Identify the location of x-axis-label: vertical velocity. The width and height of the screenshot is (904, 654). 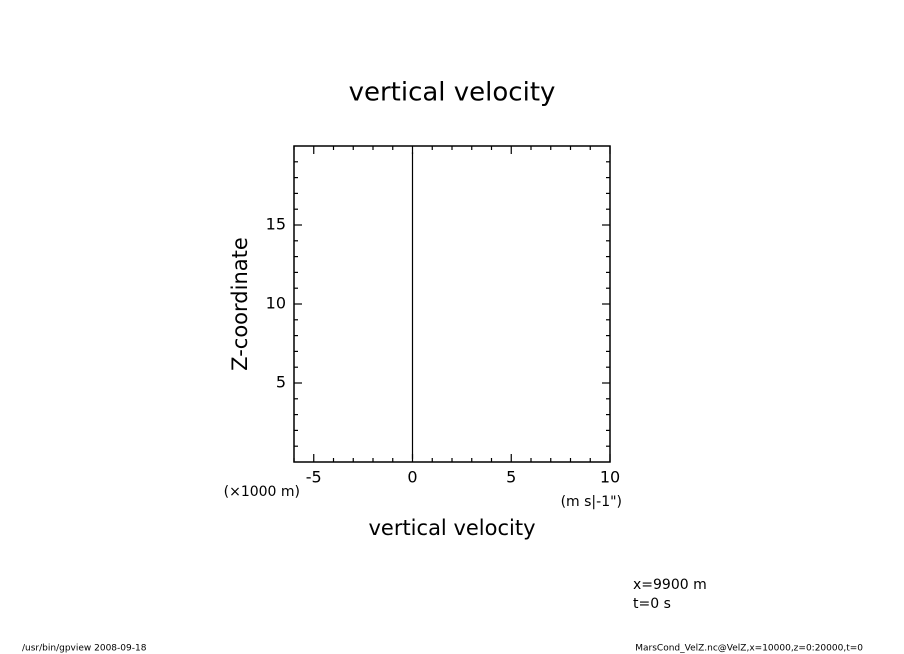
(451, 528).